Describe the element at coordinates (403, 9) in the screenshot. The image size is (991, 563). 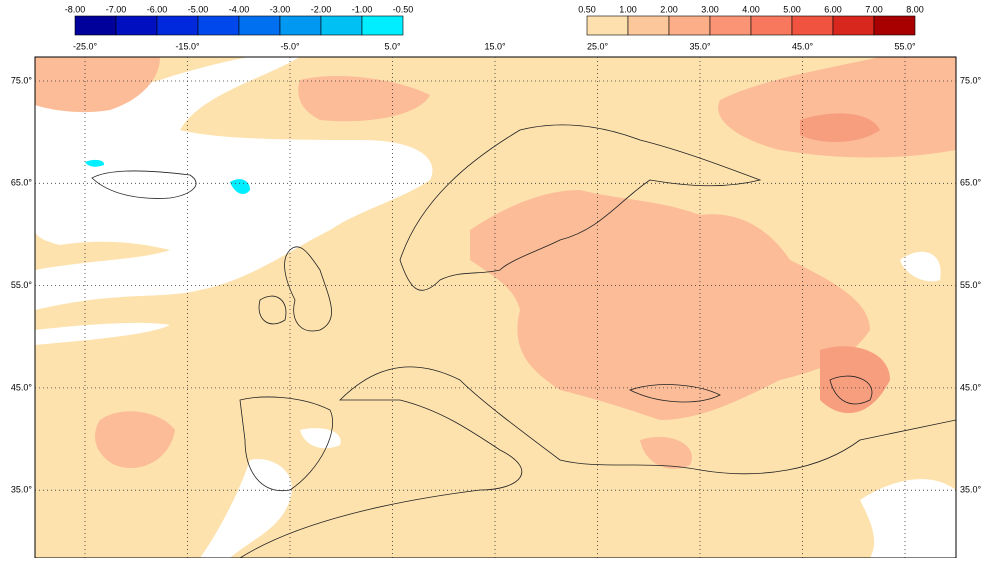
I see `legend-label: -0.50` at that location.